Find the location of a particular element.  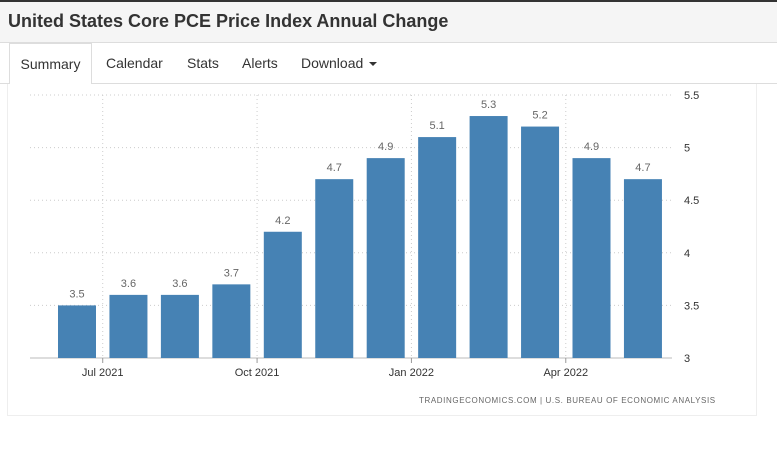

tab-label: Calendar is located at coordinates (134, 63).